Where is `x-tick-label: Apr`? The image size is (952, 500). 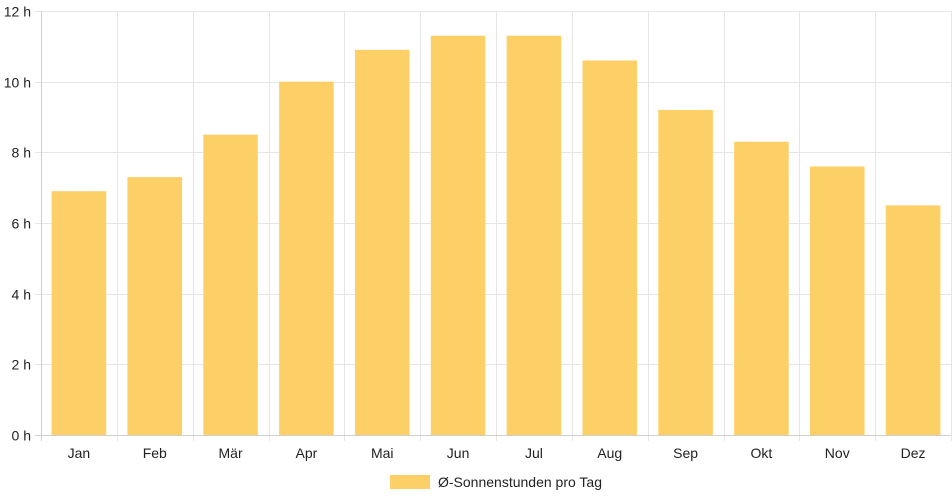 x-tick-label: Apr is located at coordinates (307, 453).